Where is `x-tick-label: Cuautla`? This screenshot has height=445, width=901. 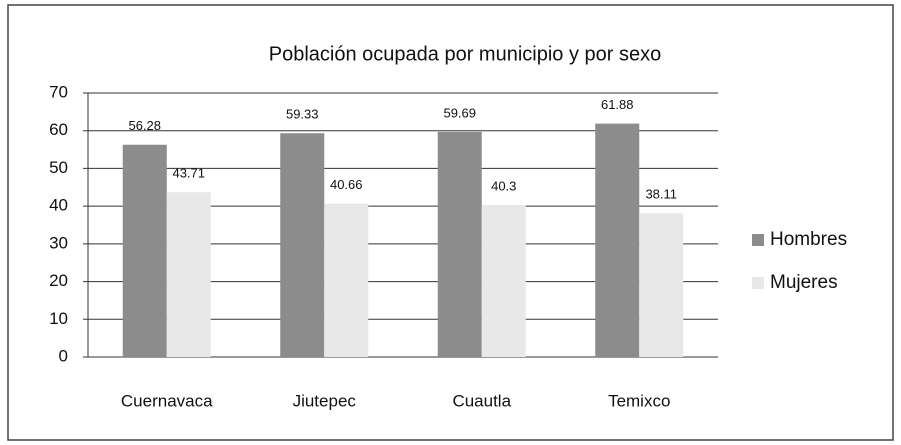
x-tick-label: Cuautla is located at coordinates (481, 400).